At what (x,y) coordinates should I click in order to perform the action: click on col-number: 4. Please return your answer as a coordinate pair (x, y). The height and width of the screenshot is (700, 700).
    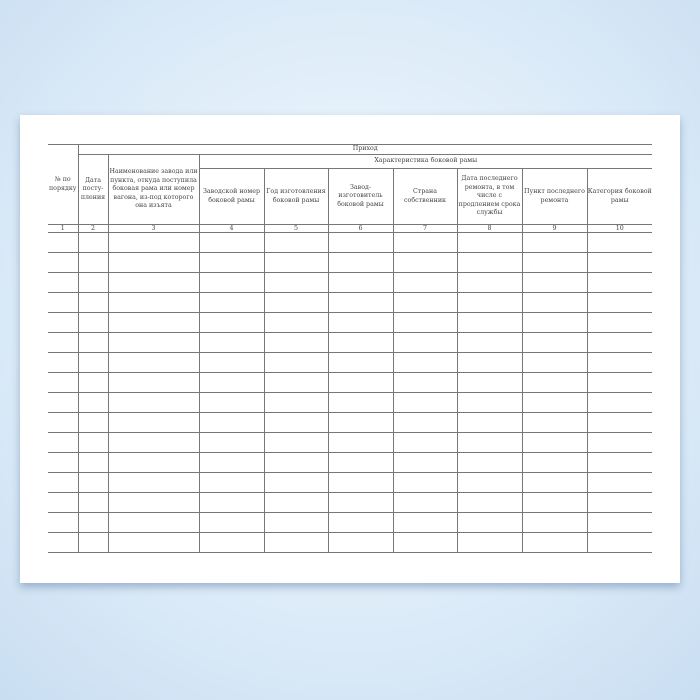
    Looking at the image, I should click on (231, 228).